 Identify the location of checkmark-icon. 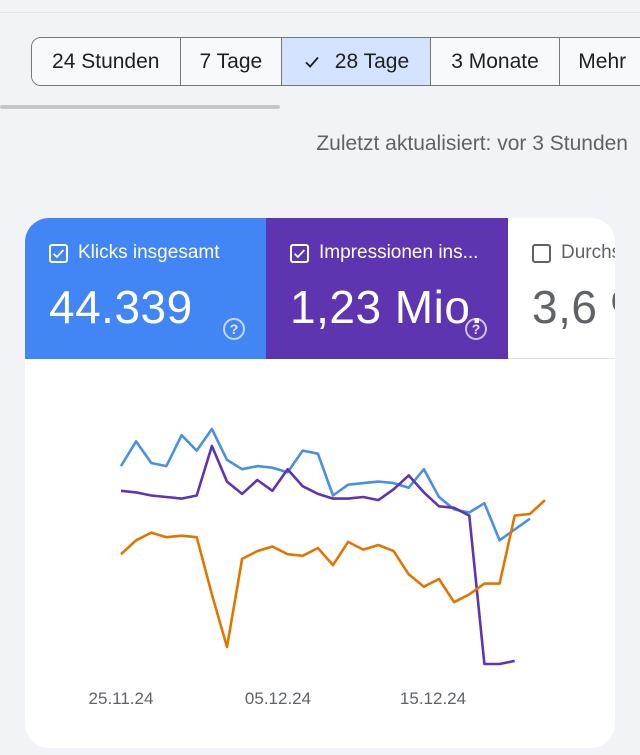
(312, 62).